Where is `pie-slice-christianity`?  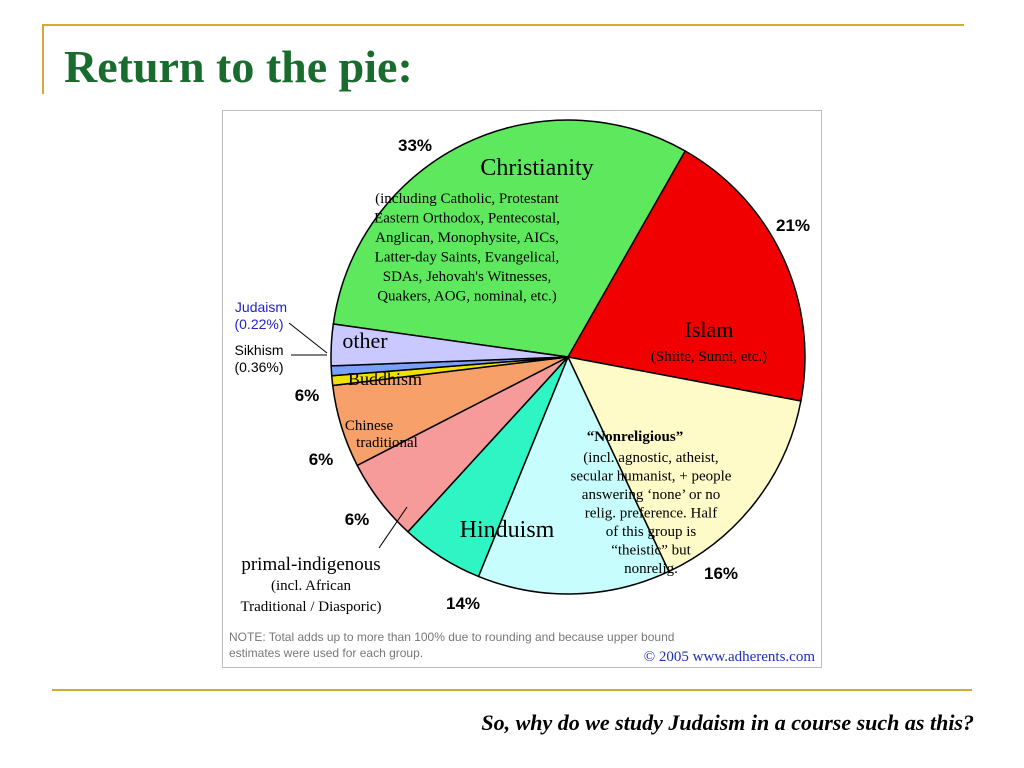 pie-slice-christianity is located at coordinates (509, 238).